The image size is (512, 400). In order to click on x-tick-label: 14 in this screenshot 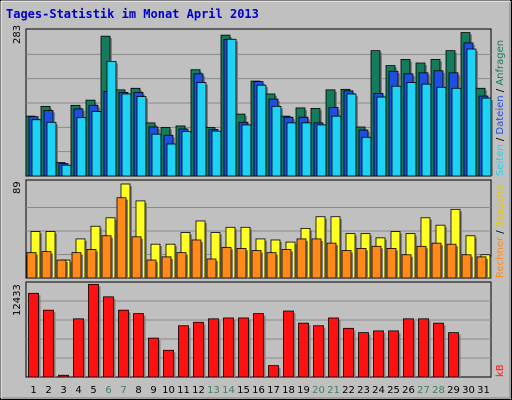, I will do `click(228, 390)`.